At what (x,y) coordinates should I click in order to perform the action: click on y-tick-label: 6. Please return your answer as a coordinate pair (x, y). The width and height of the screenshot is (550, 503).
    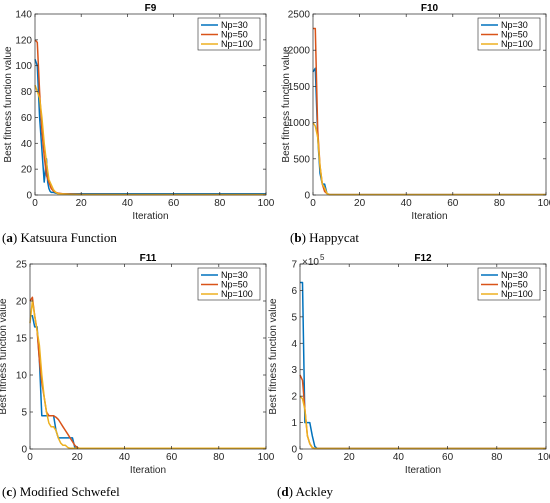
    Looking at the image, I should click on (294, 291).